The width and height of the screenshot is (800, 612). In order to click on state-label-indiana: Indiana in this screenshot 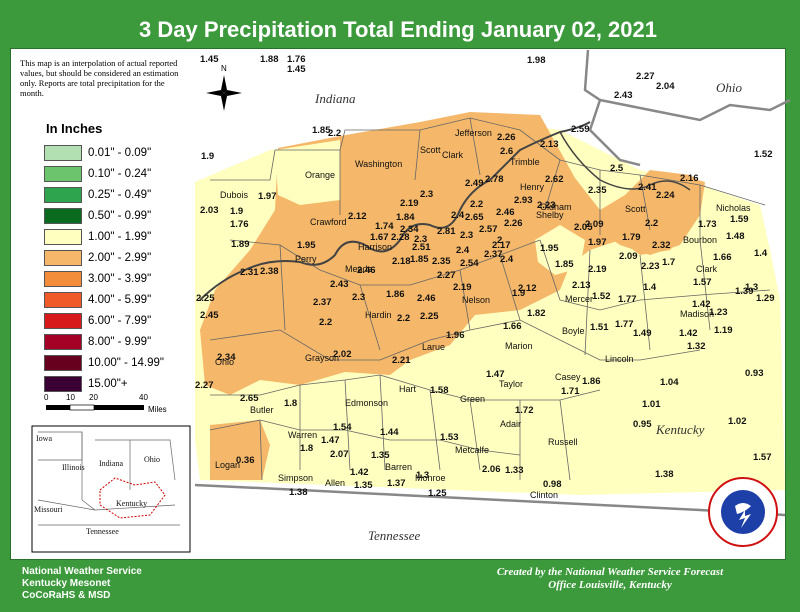, I will do `click(335, 98)`.